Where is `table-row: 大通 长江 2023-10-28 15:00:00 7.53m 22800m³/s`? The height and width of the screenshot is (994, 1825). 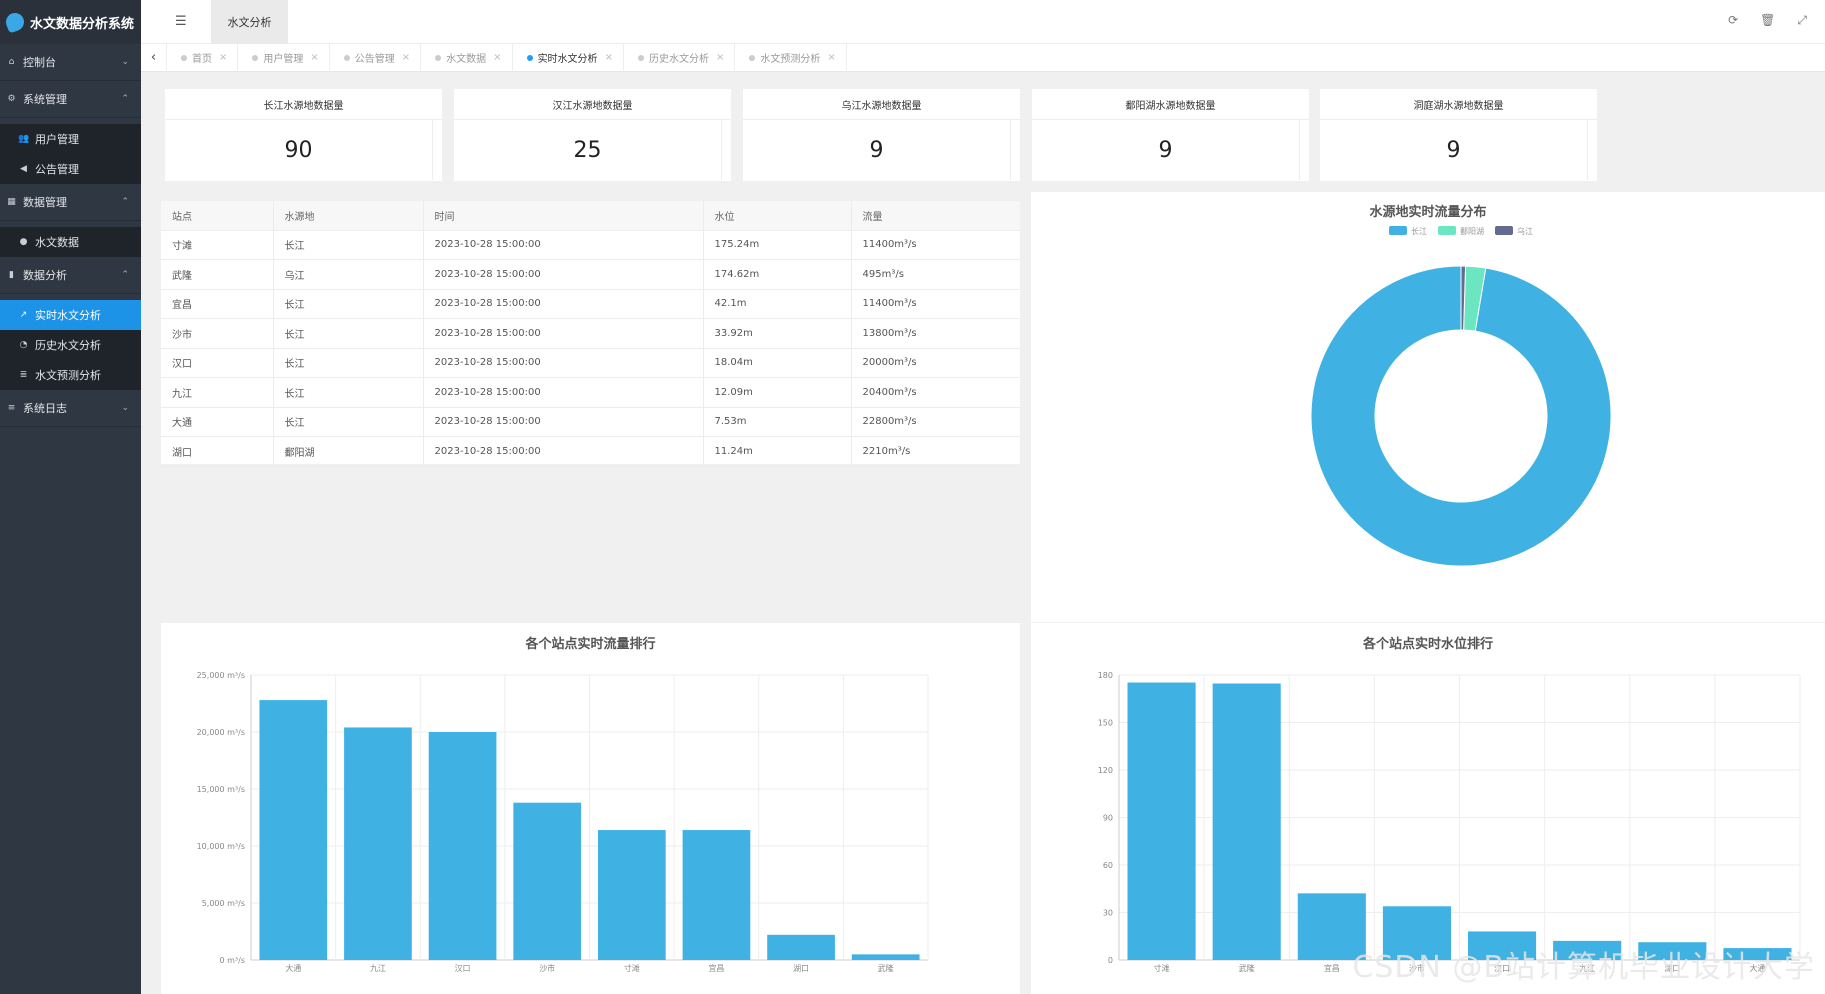
table-row: 大通 长江 2023-10-28 15:00:00 7.53m 22800m³/s is located at coordinates (590, 422).